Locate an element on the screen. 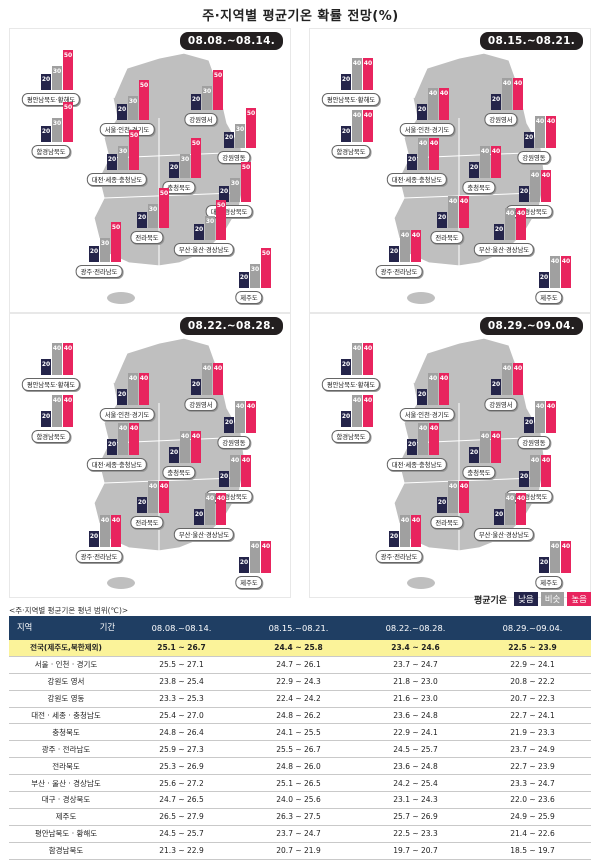 The width and height of the screenshot is (601, 860). period-badge: 08.22.~08.28. is located at coordinates (231, 326).